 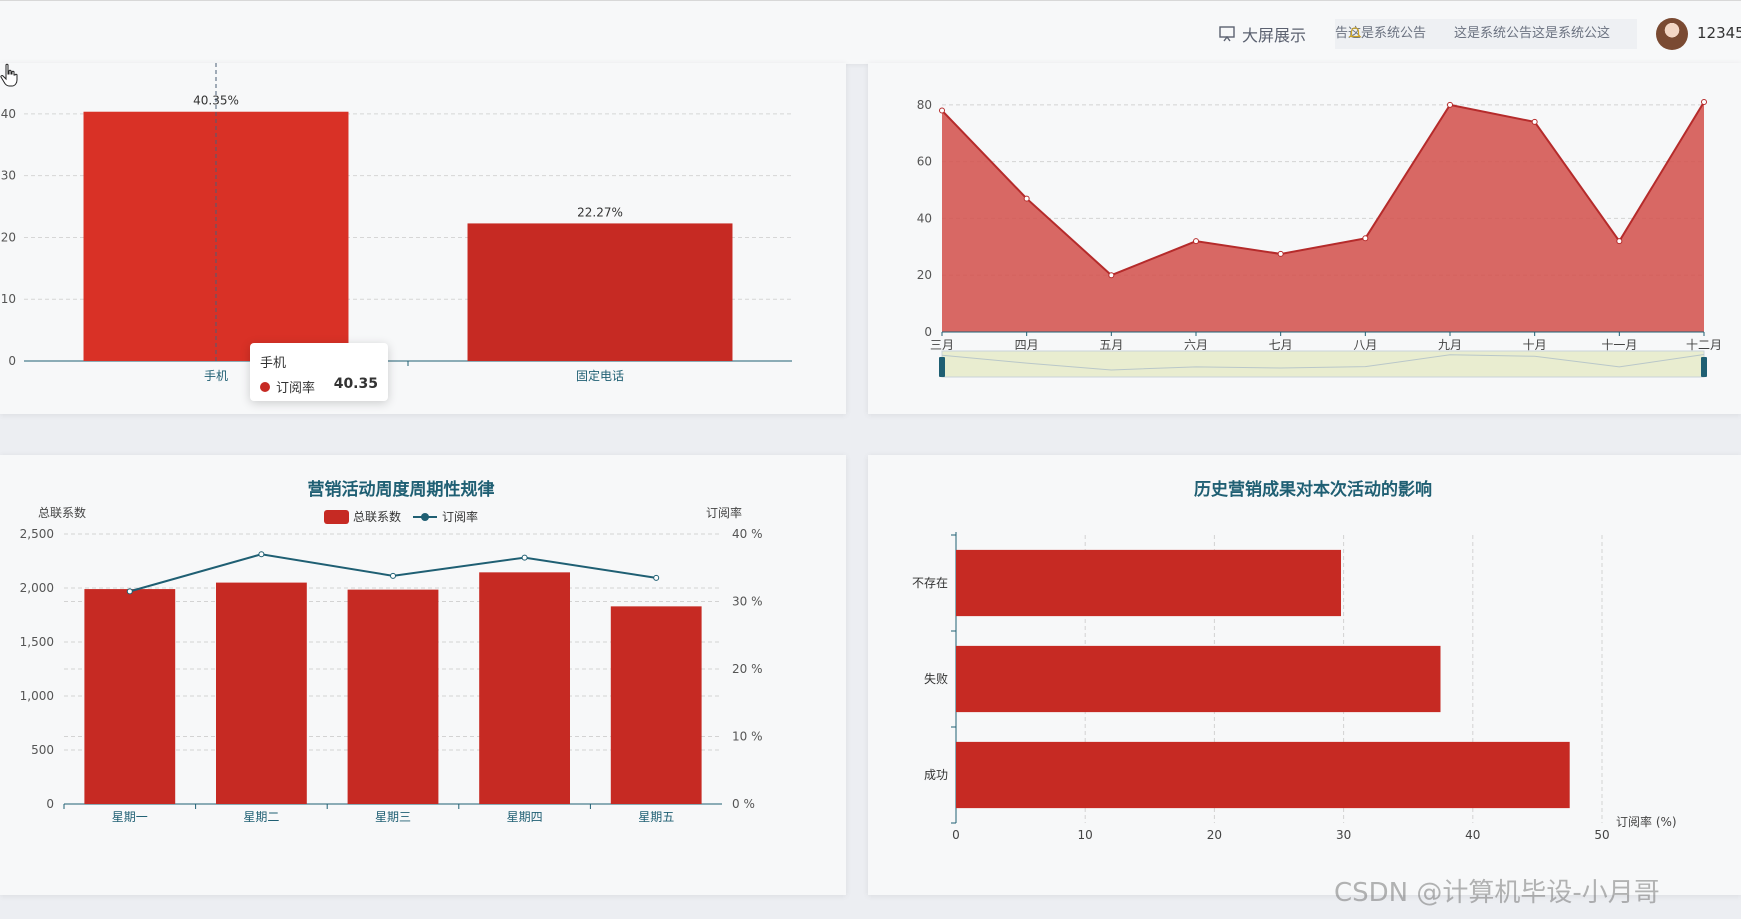 I want to click on legend-line-marker, so click(x=425, y=517).